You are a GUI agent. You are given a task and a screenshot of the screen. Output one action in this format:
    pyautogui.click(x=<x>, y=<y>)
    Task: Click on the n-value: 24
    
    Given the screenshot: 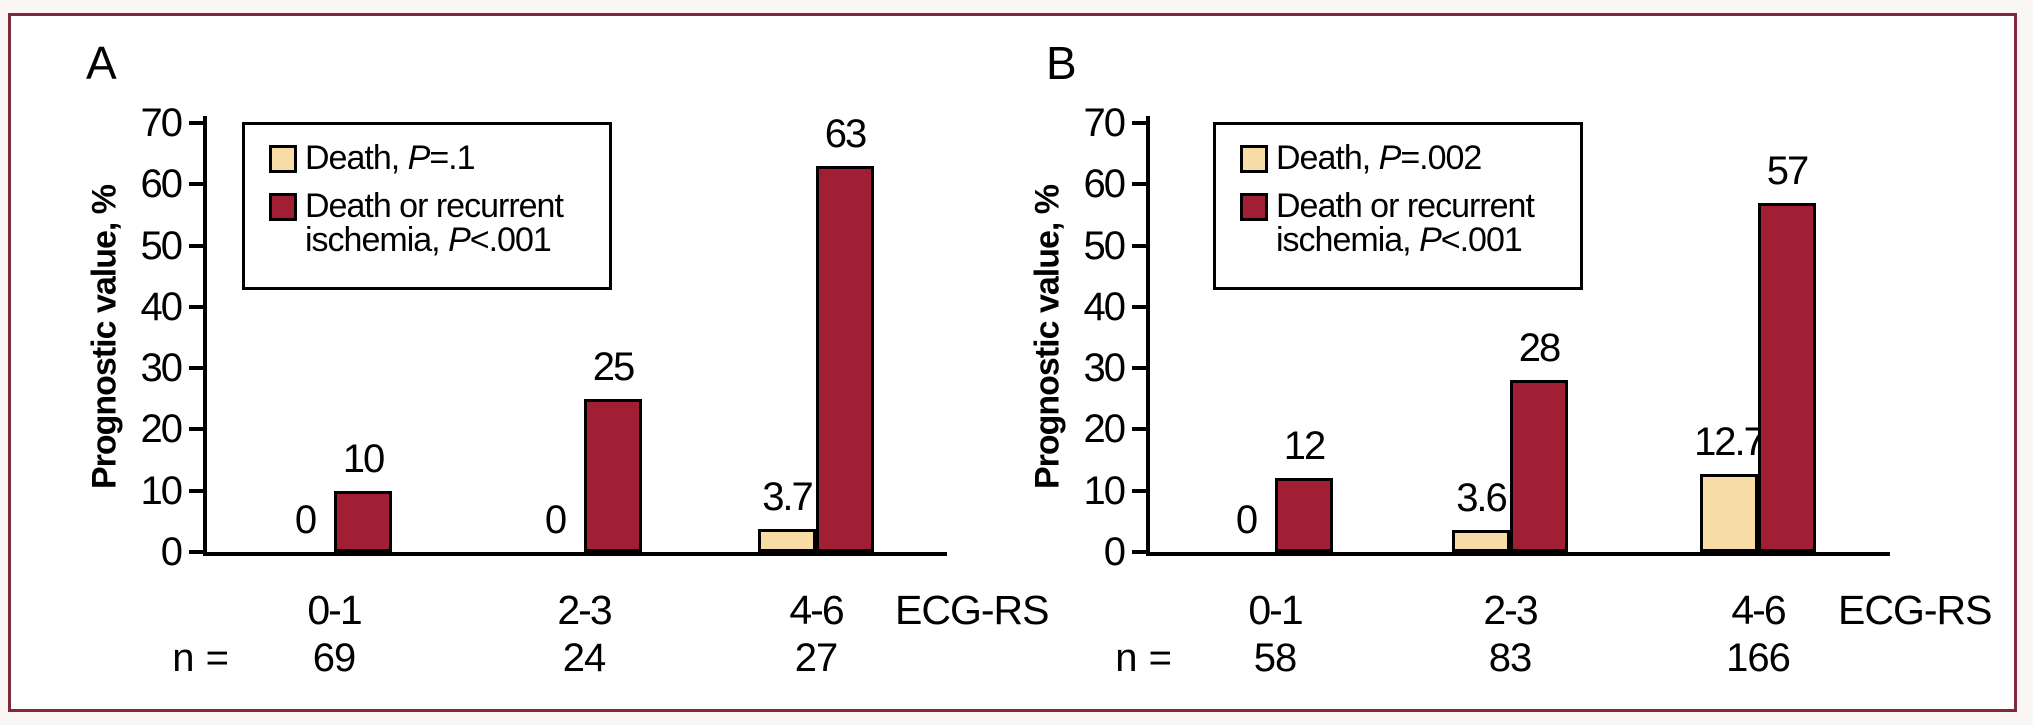 What is the action you would take?
    pyautogui.click(x=584, y=658)
    